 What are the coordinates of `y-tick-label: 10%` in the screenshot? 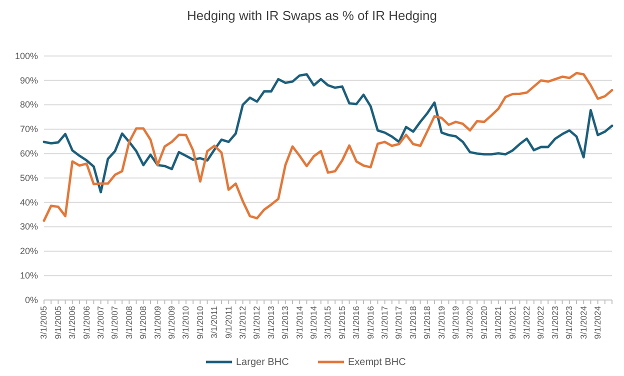 It's located at (29, 275).